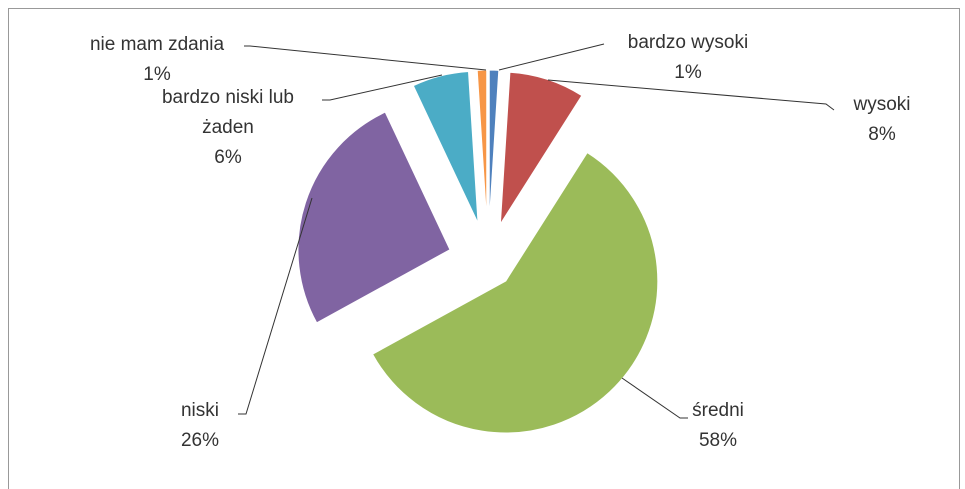  Describe the element at coordinates (688, 58) in the screenshot. I see `slice-label: bardzo wysoki 1%` at that location.